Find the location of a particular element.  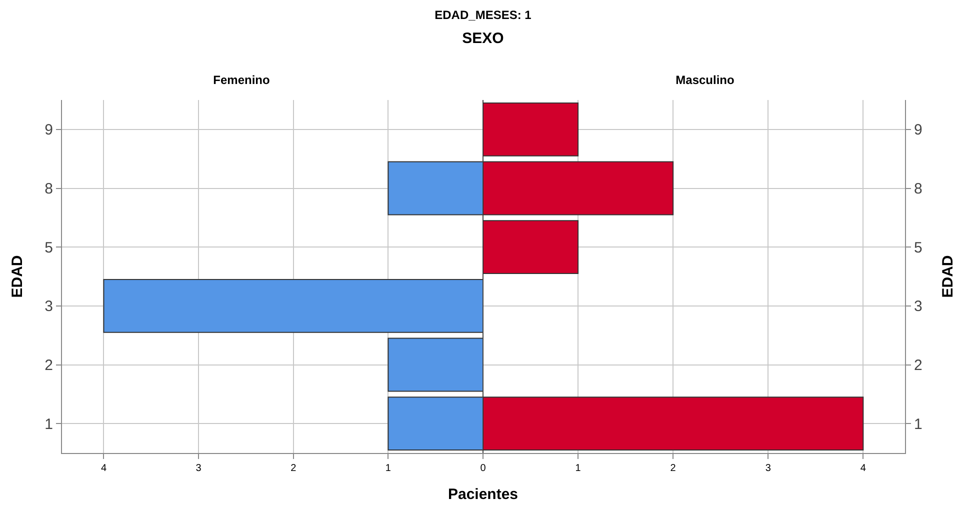

x-axis-title: Pacientes is located at coordinates (483, 494).